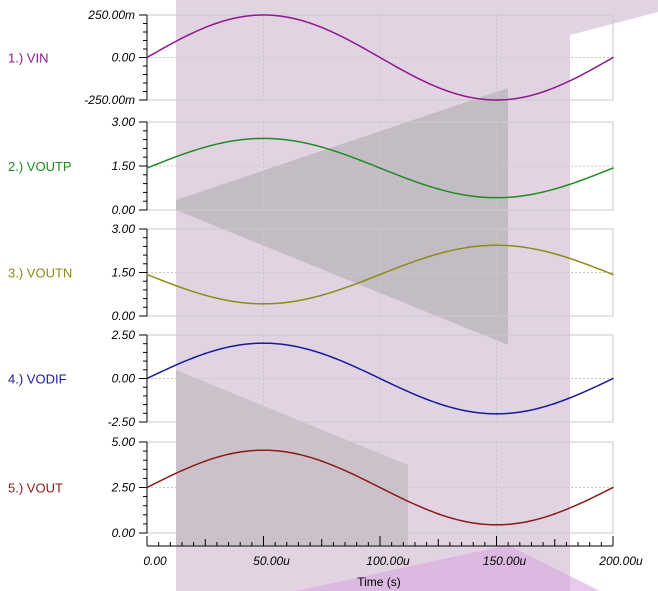  What do you see at coordinates (505, 561) in the screenshot?
I see `x-tick-label: 150.00u` at bounding box center [505, 561].